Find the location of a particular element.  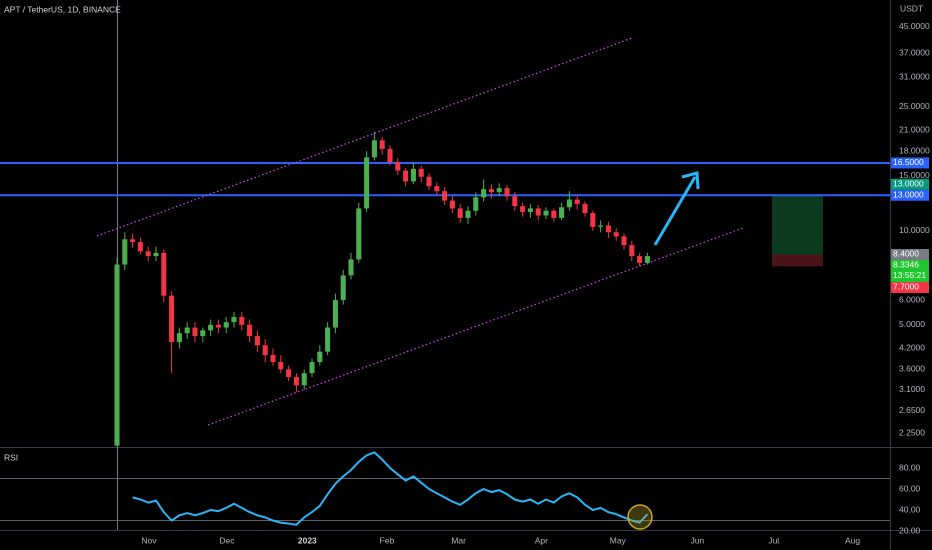

price-tag-label: 8.4000 is located at coordinates (906, 254).